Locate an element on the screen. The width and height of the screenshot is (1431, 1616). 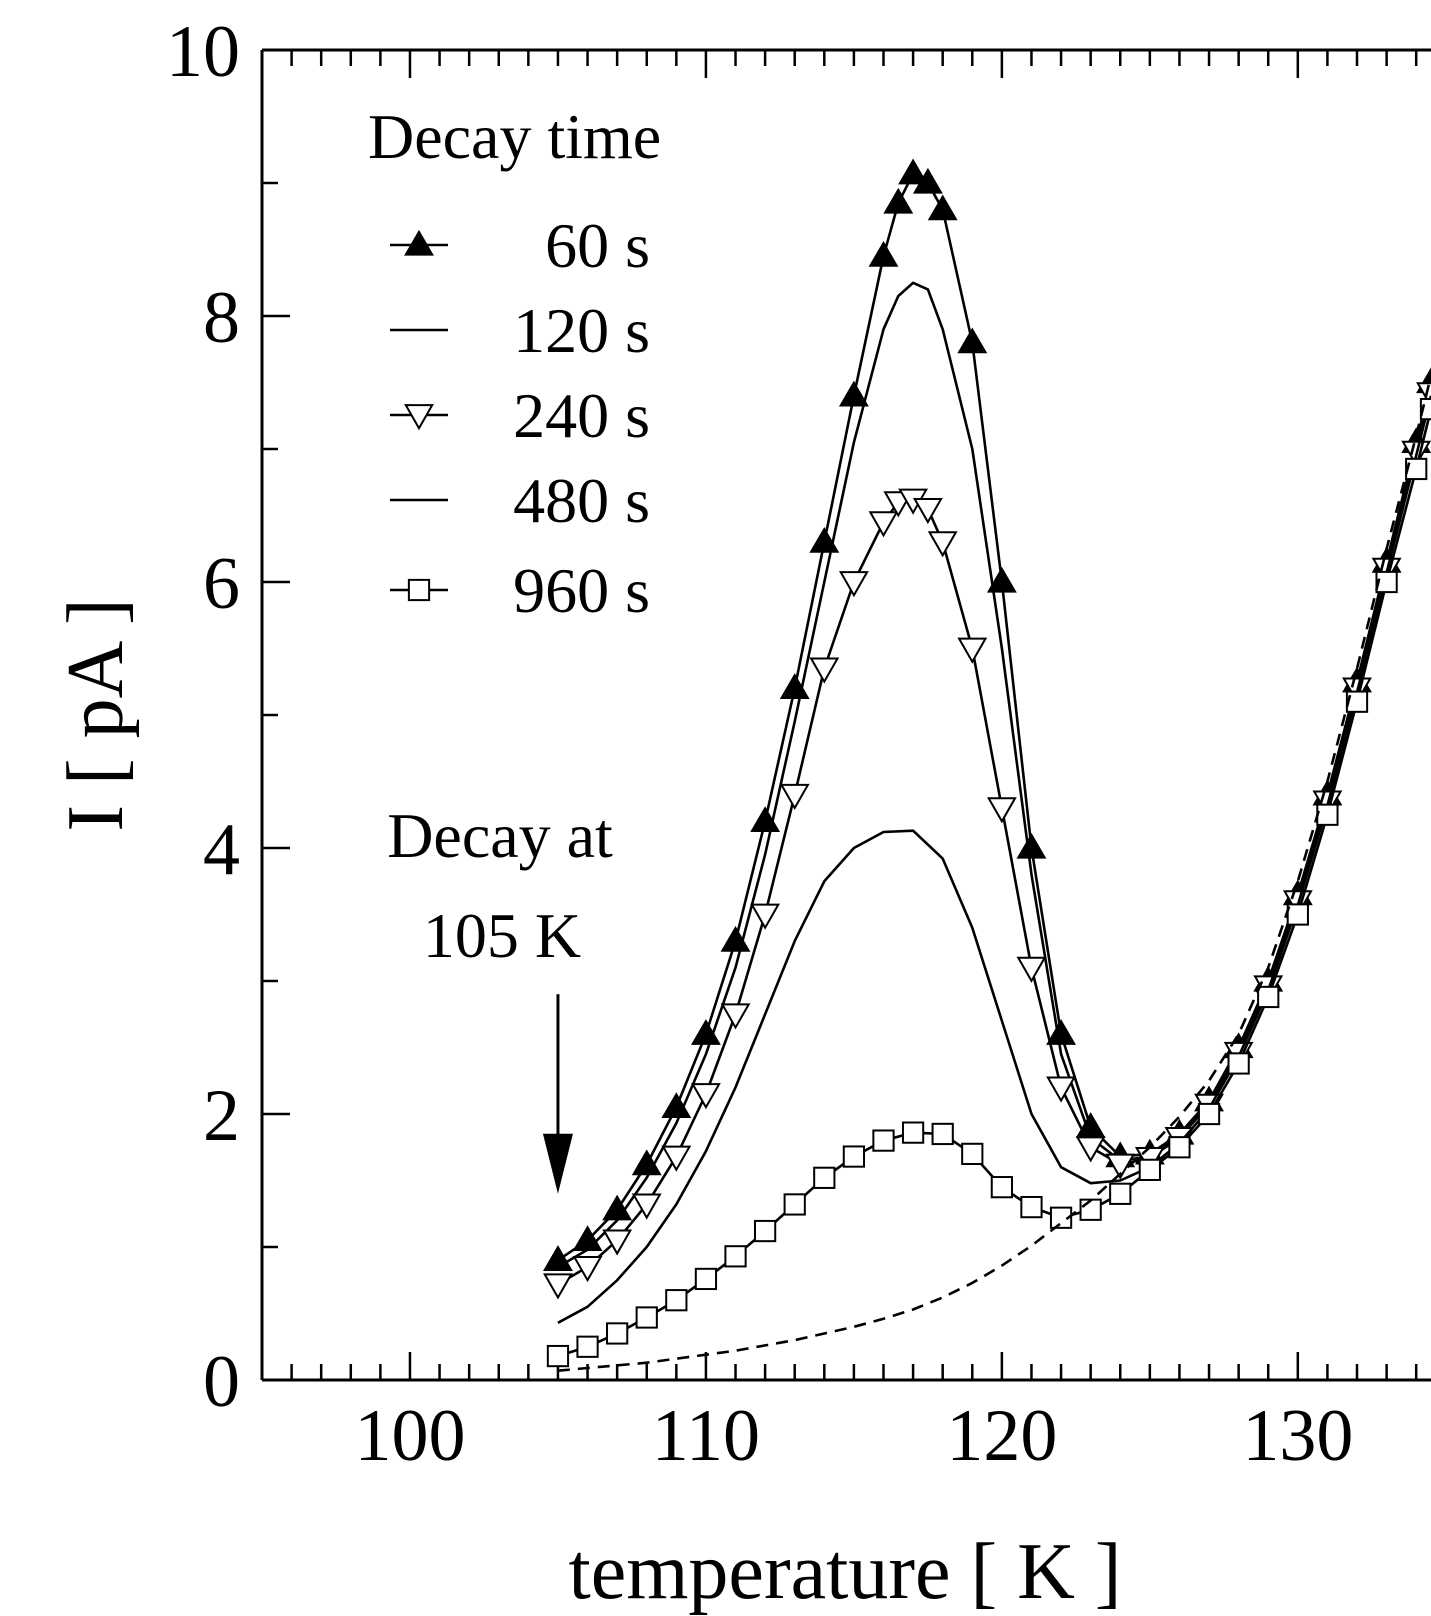
annotation-arrow-head is located at coordinates (557, 1163).